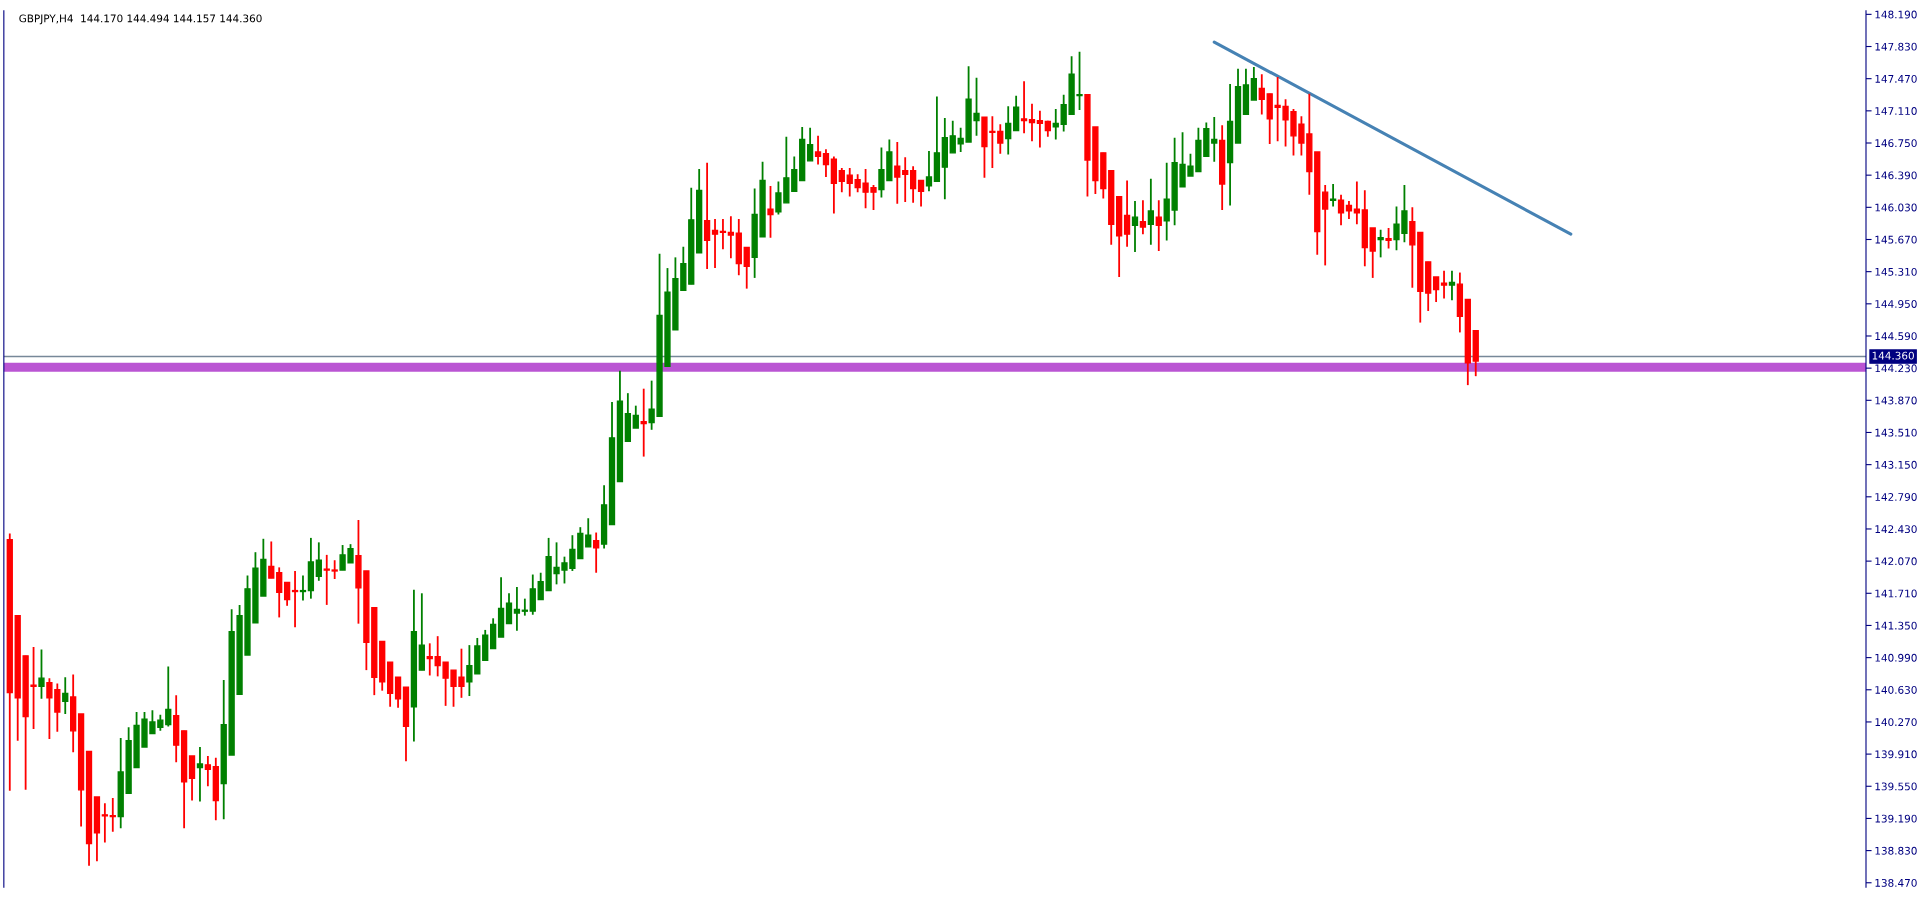 The width and height of the screenshot is (1920, 898). I want to click on y-tick-label: 138.830, so click(1896, 850).